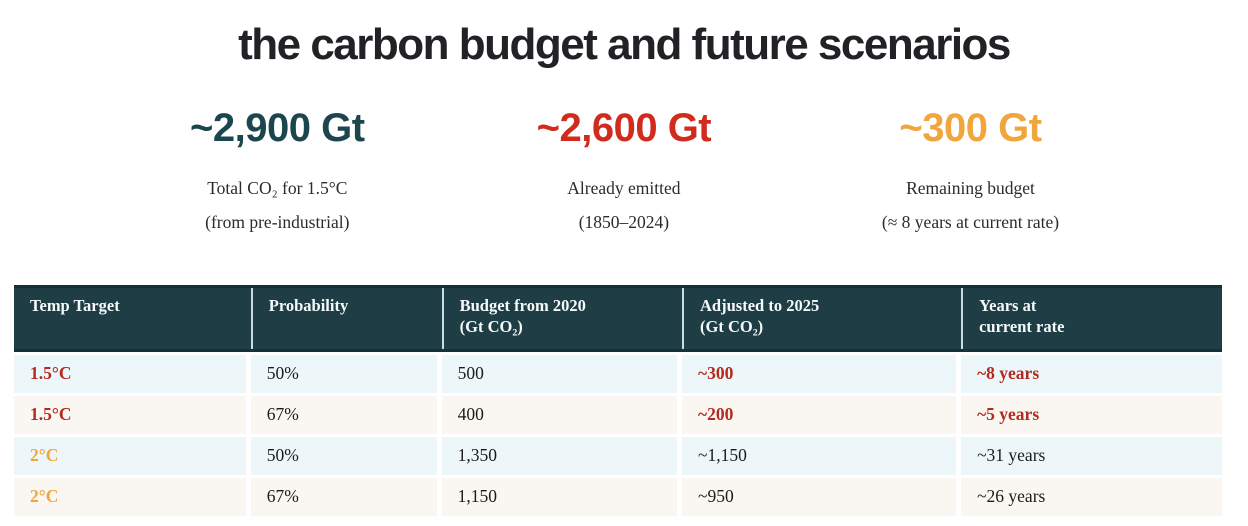 This screenshot has width=1248, height=526. Describe the element at coordinates (1091, 414) in the screenshot. I see `cell-years-current-rate: ~5 years` at that location.